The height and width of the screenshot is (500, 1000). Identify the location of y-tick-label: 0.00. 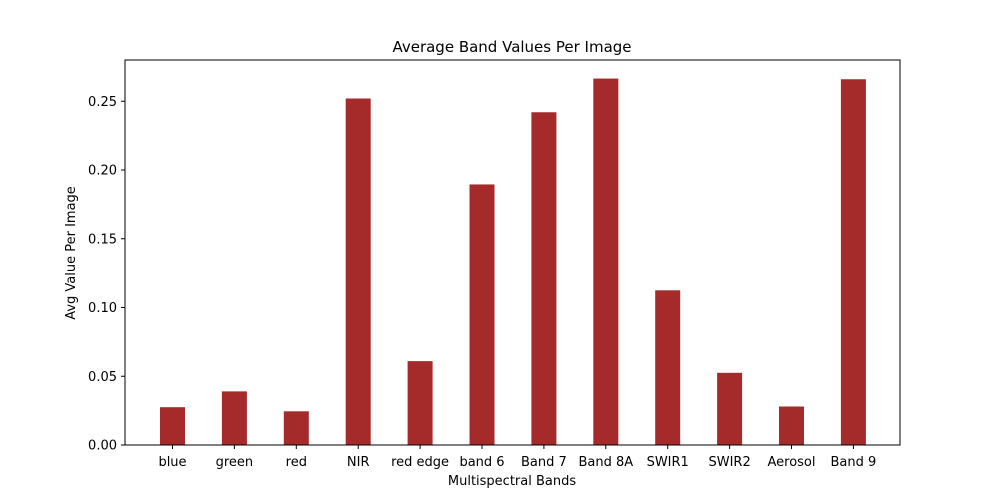
(102, 446).